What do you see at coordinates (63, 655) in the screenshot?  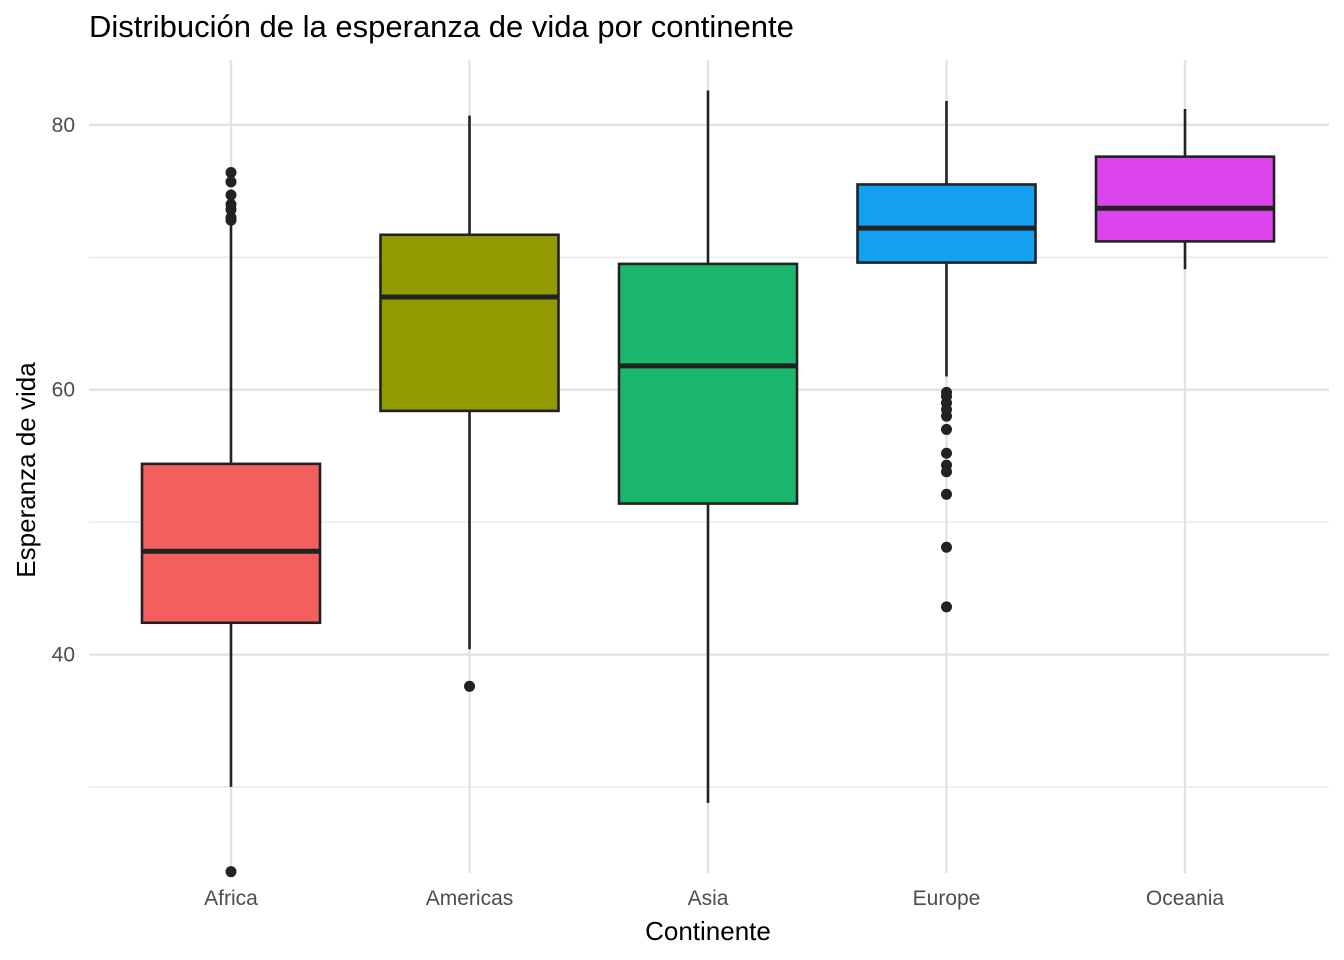 I see `y-tick-label: 40` at bounding box center [63, 655].